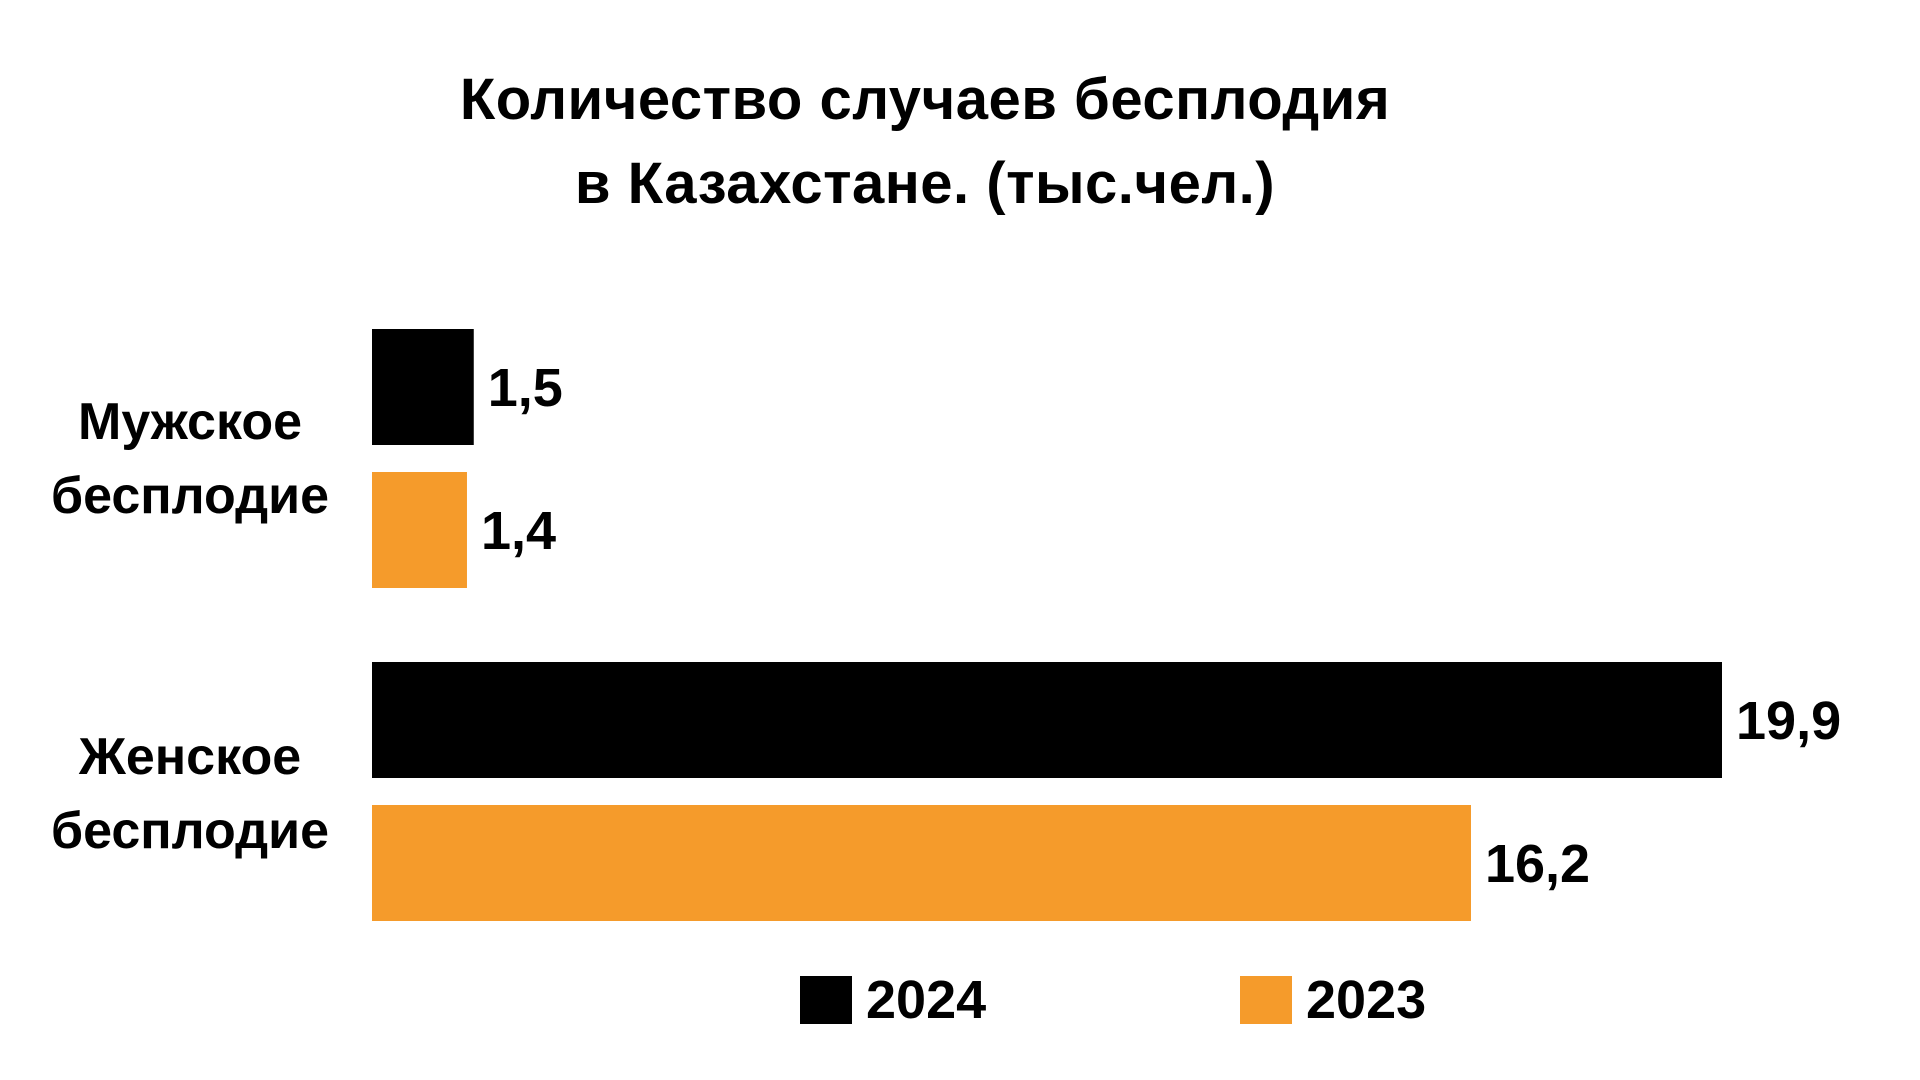 Image resolution: width=1920 pixels, height=1080 pixels. I want to click on chart-title-line-2: в Казахстане. (тыс.чел.), so click(925, 183).